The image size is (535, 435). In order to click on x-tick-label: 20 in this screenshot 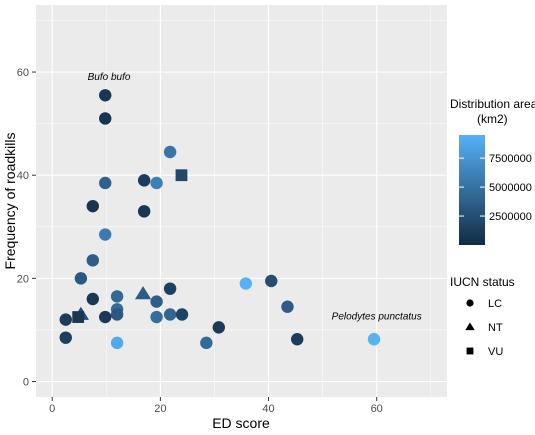, I will do `click(160, 409)`.